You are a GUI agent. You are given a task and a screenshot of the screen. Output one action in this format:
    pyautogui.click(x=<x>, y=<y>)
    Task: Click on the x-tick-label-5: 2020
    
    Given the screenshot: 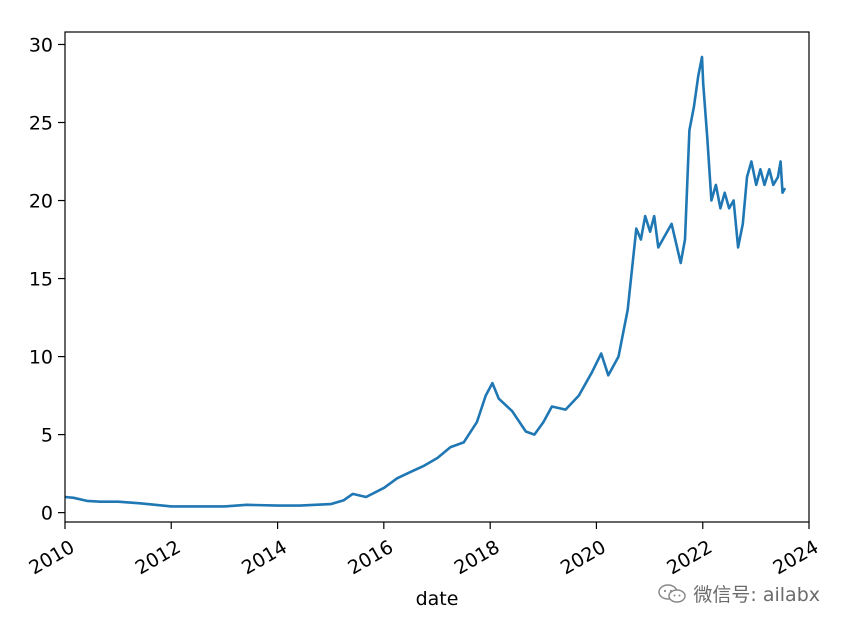 What is the action you would take?
    pyautogui.click(x=583, y=557)
    